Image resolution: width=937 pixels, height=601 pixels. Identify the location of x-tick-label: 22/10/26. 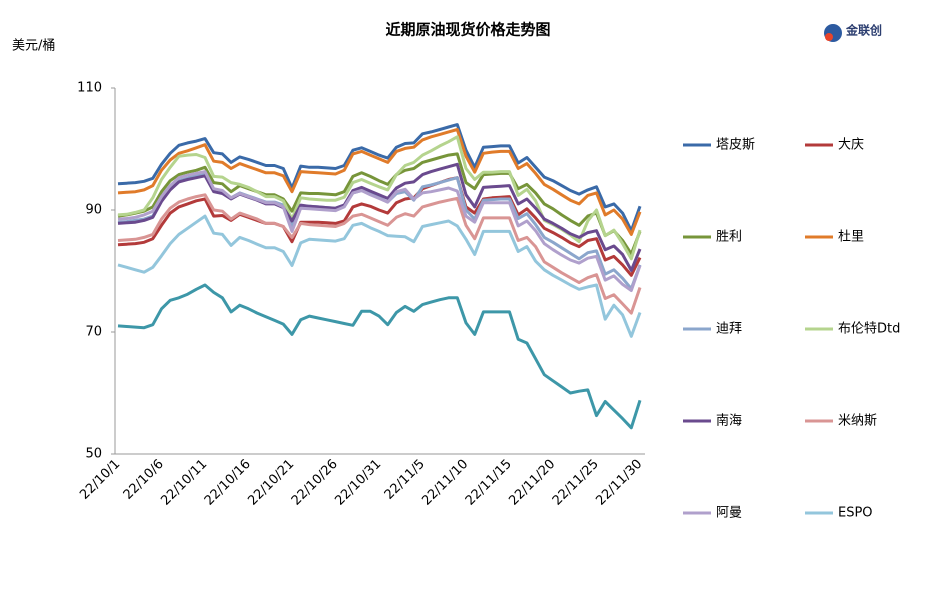
(315, 483).